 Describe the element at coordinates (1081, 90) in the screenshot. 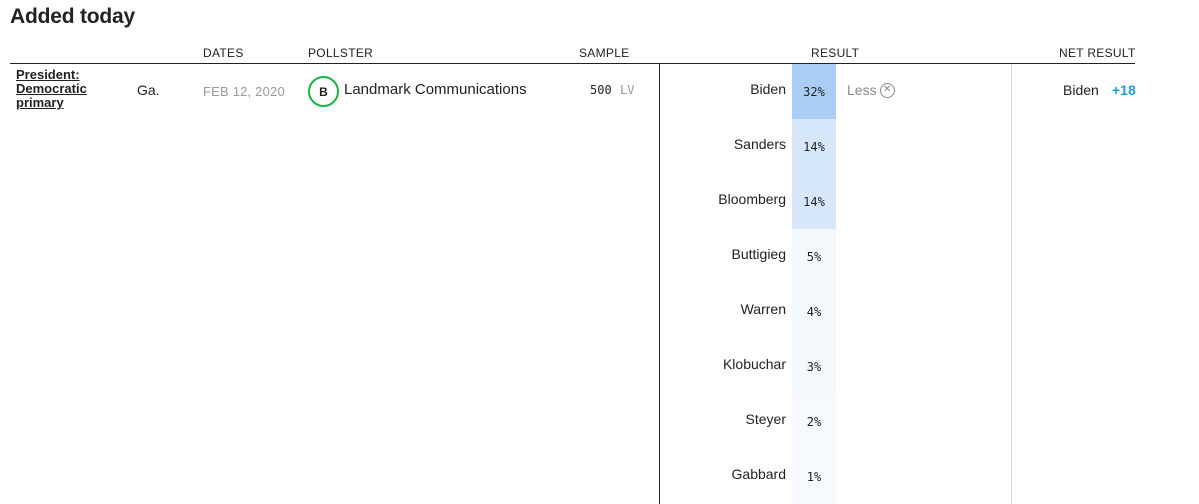

I see `net-result-candidate: Biden` at that location.